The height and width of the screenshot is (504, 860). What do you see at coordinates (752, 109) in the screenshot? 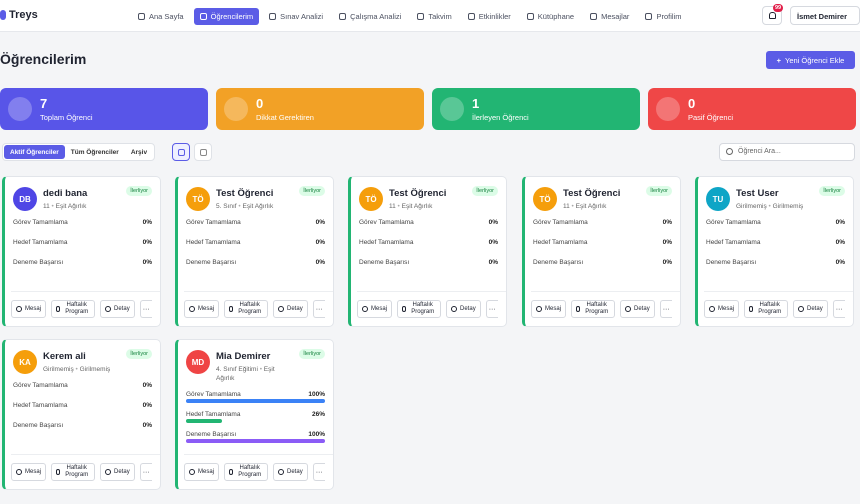
I see `stat-card: 0 Pasif Öğrenci` at bounding box center [752, 109].